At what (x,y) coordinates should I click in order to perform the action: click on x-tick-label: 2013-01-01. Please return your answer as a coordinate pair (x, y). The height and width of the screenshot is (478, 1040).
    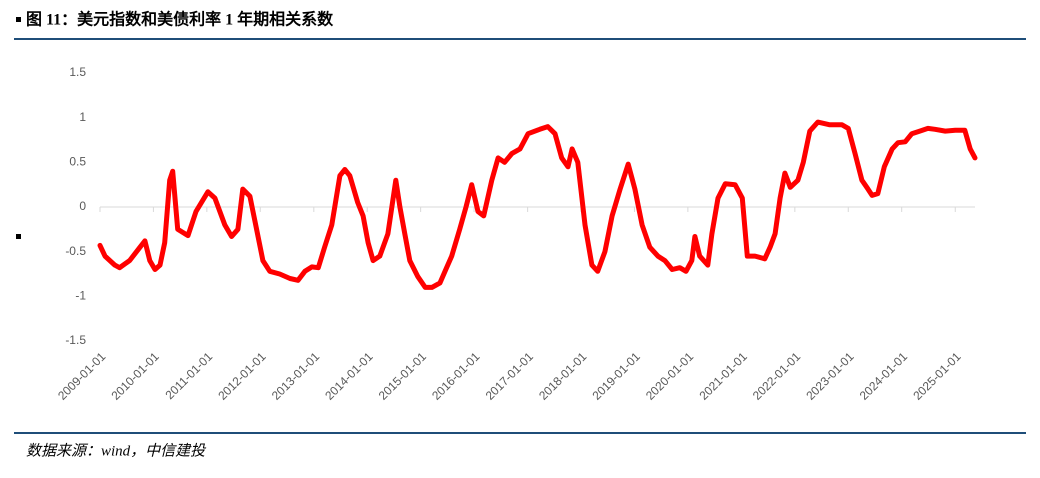
    Looking at the image, I should click on (296, 376).